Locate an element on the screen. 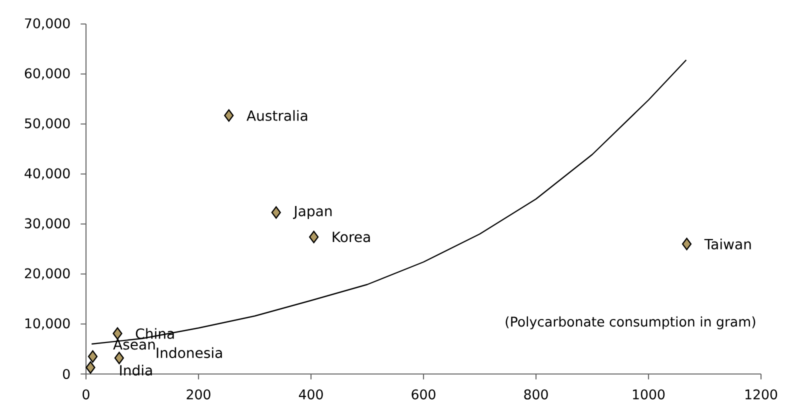 The height and width of the screenshot is (414, 791). annotation: Korea is located at coordinates (351, 237).